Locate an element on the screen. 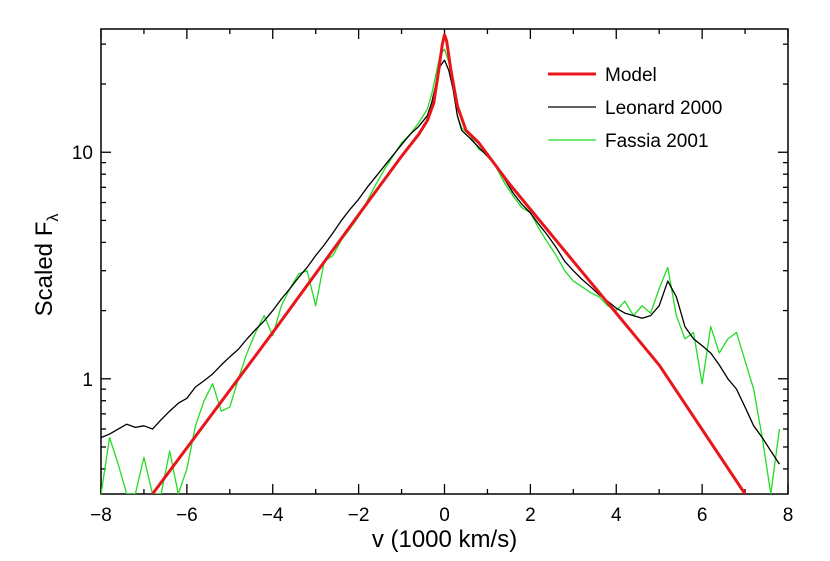  x-tick-label: 8 is located at coordinates (788, 515).